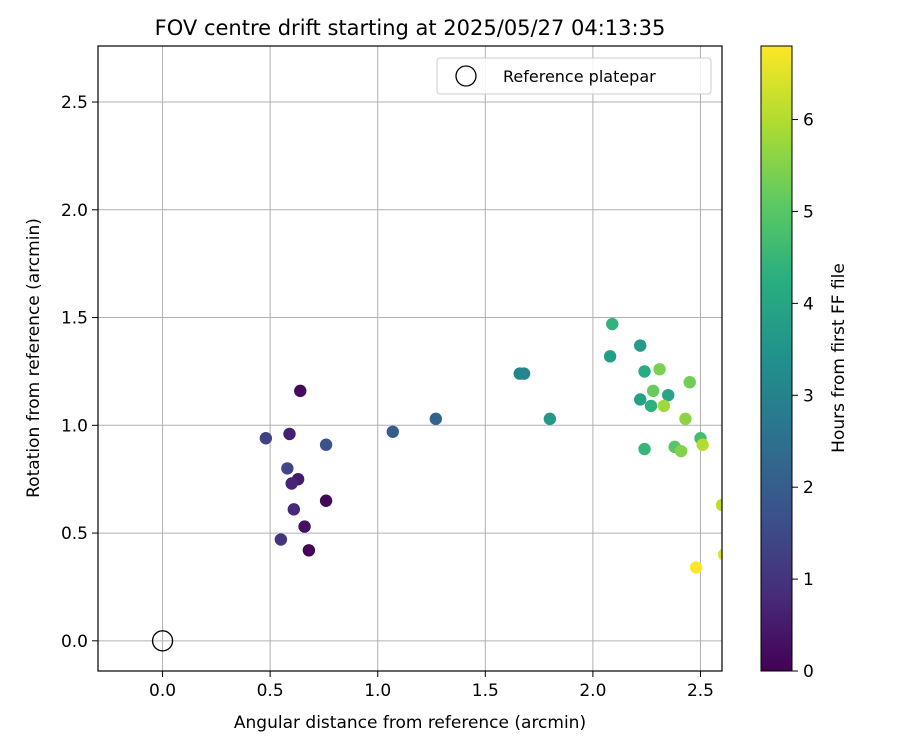 The width and height of the screenshot is (900, 750). I want to click on legend-box, so click(574, 76).